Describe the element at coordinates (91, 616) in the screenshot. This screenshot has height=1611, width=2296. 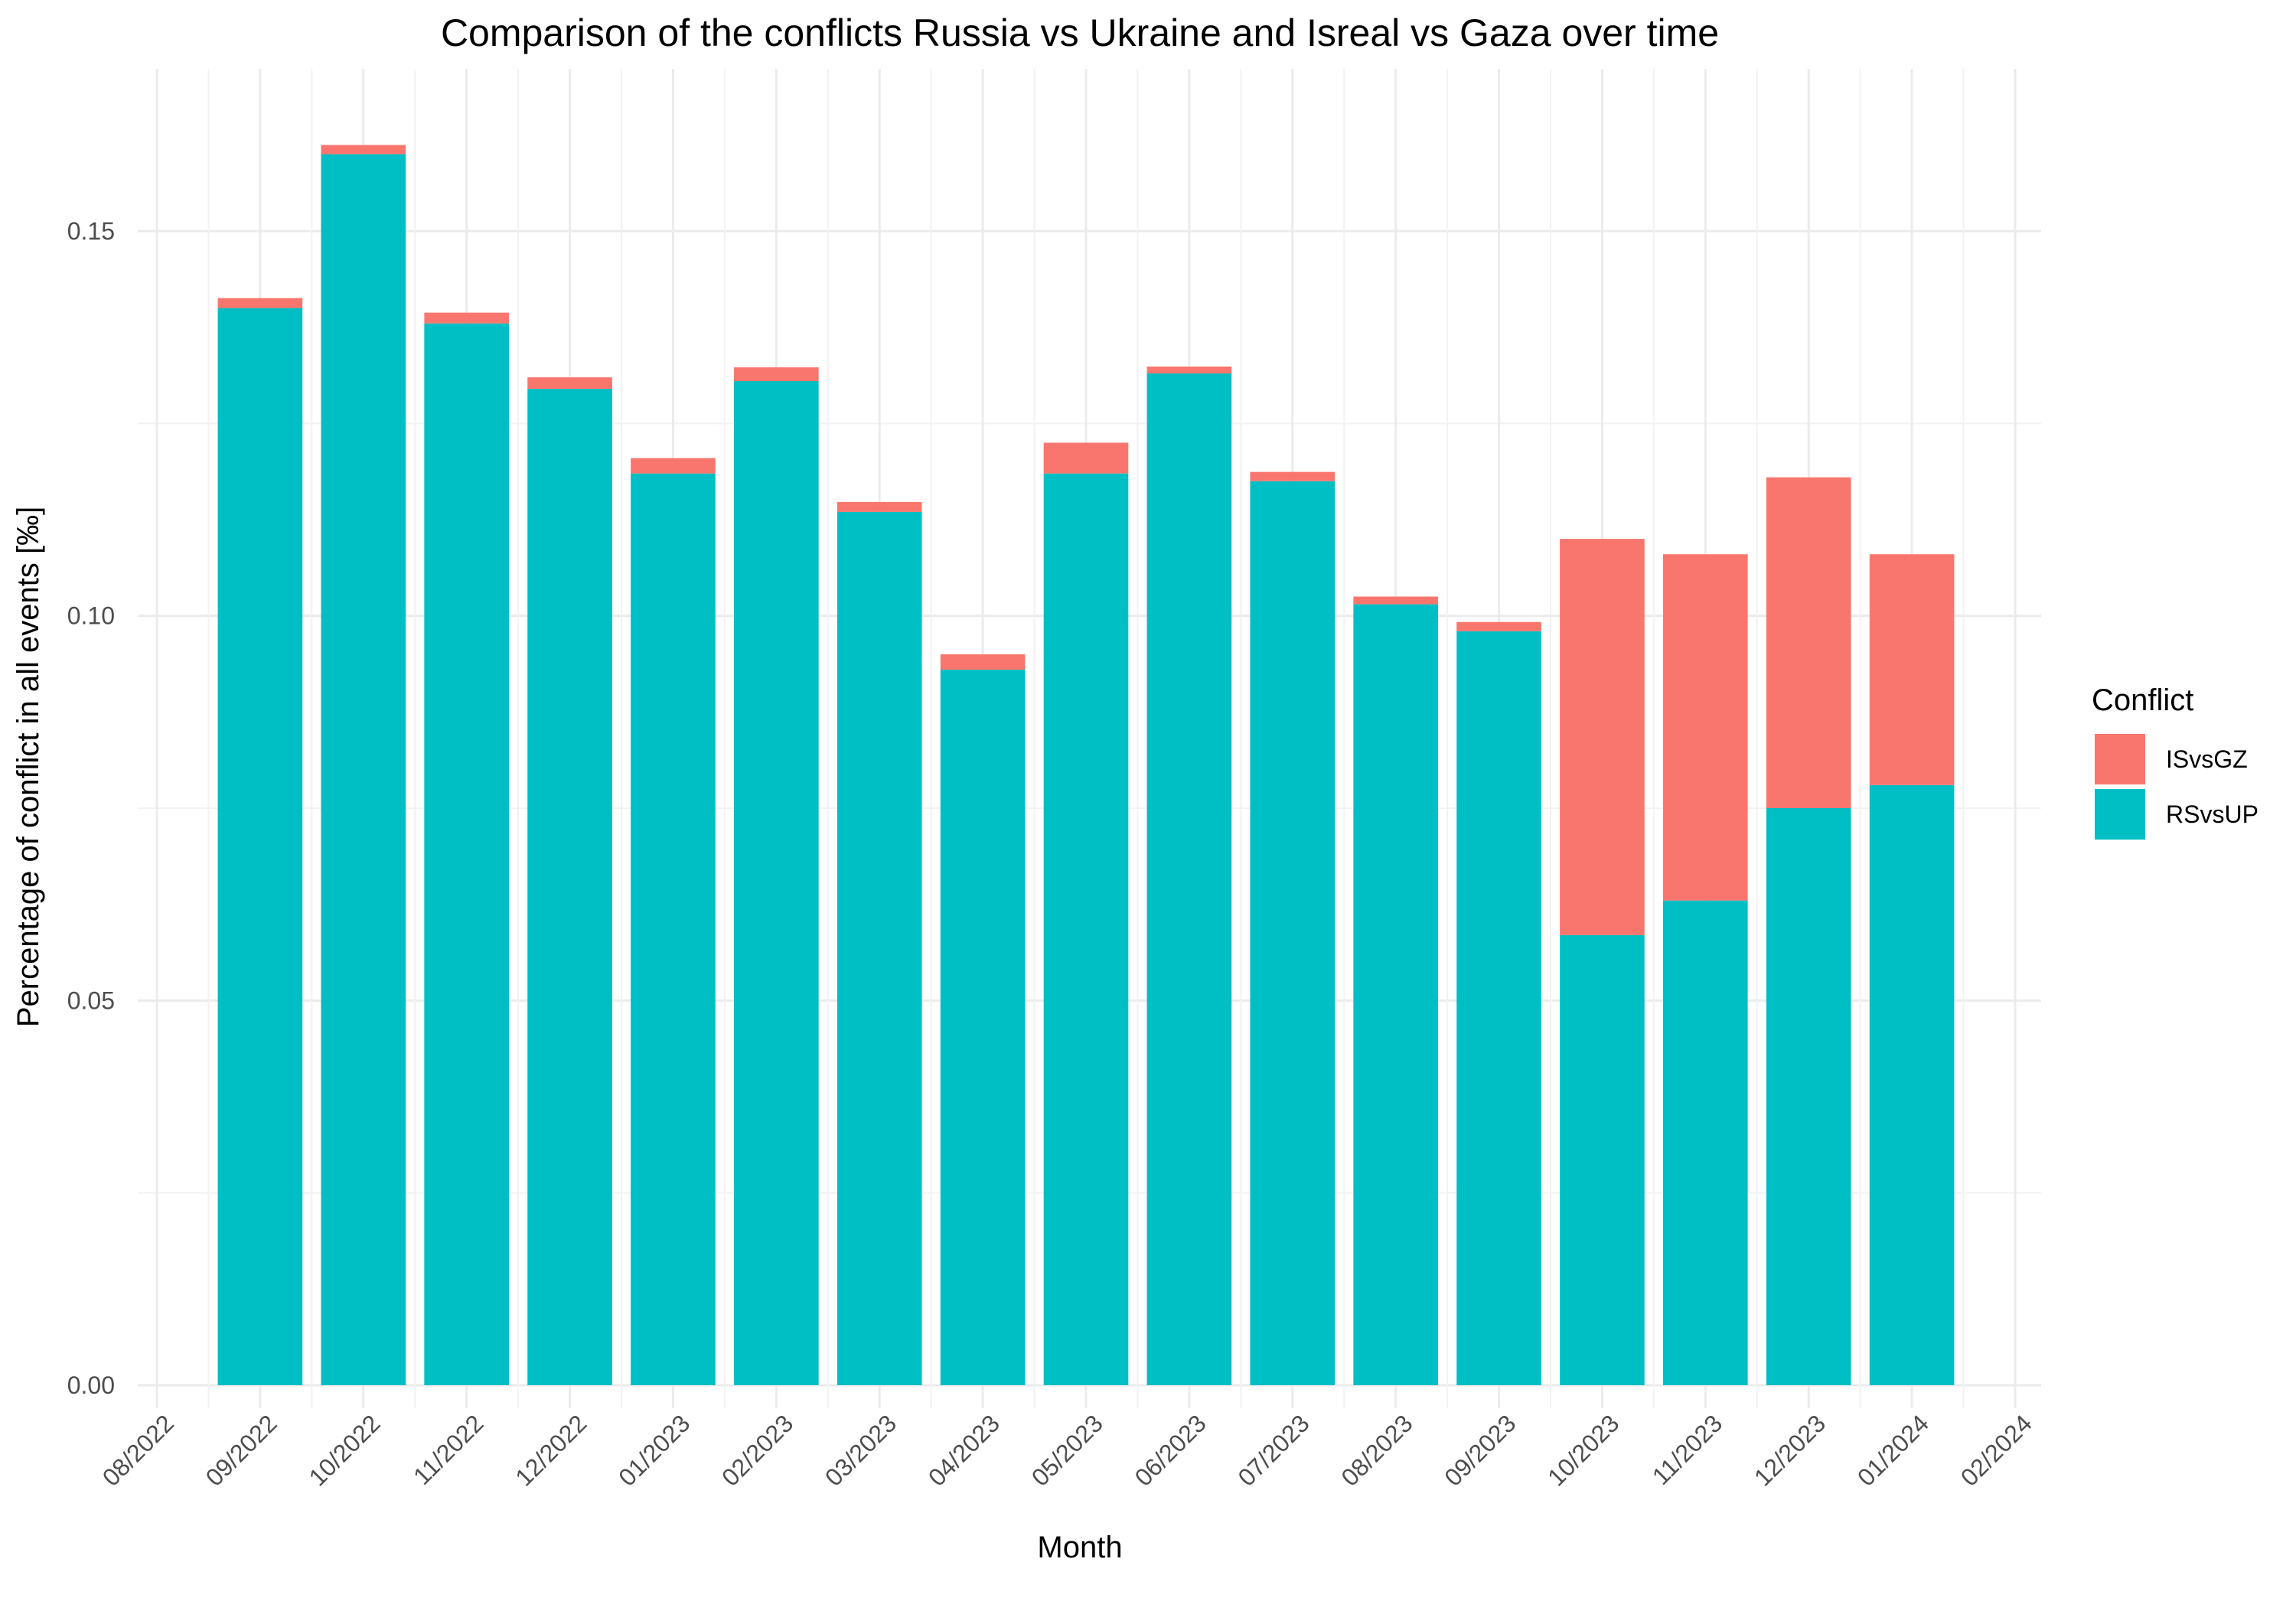
I see `y-tick-label: 0.10` at that location.